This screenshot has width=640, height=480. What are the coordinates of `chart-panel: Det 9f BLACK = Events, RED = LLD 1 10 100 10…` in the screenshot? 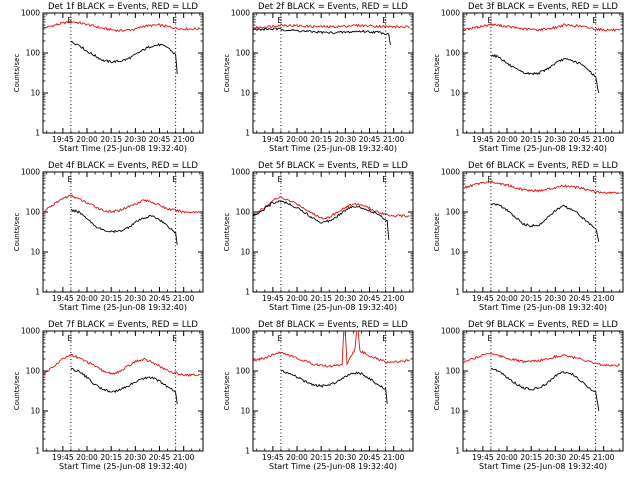 It's located at (528, 395).